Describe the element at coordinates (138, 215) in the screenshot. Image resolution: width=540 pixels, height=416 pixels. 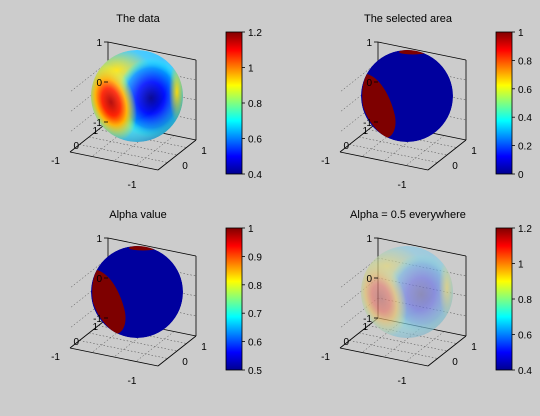
I see `subplot-title: Alpha value` at that location.